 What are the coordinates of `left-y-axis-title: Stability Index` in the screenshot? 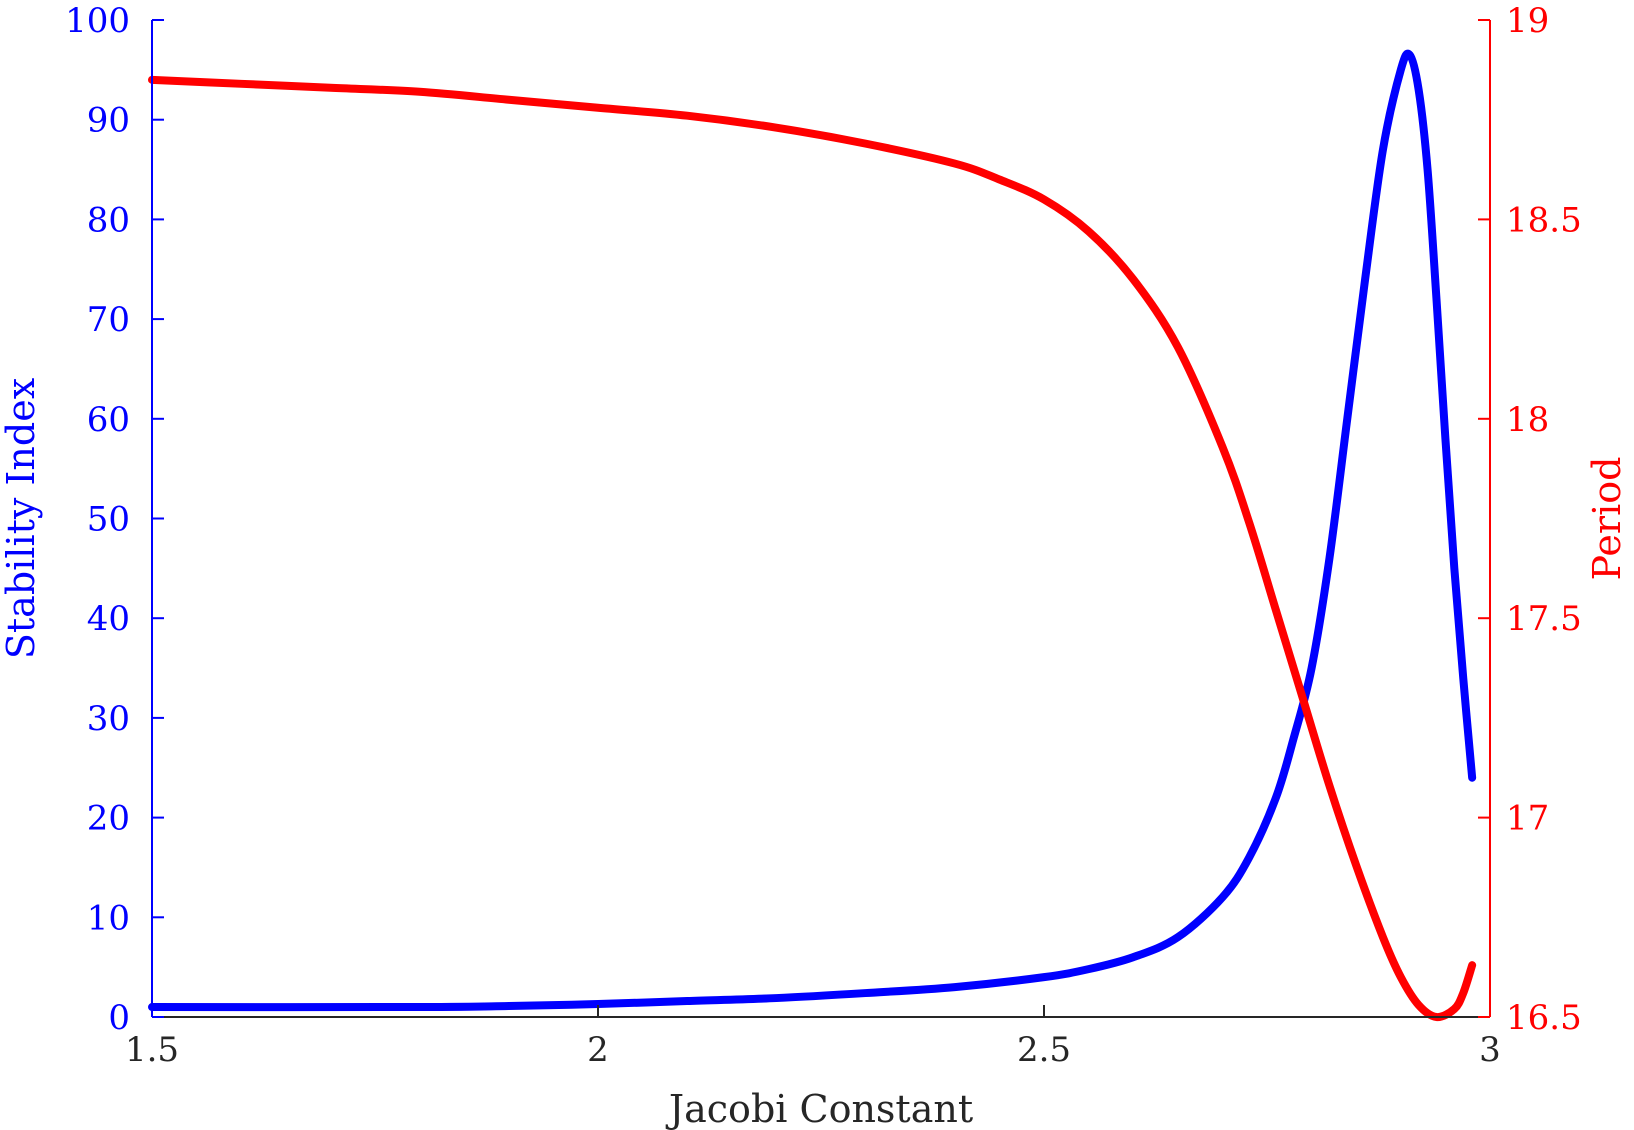 It's located at (21, 518).